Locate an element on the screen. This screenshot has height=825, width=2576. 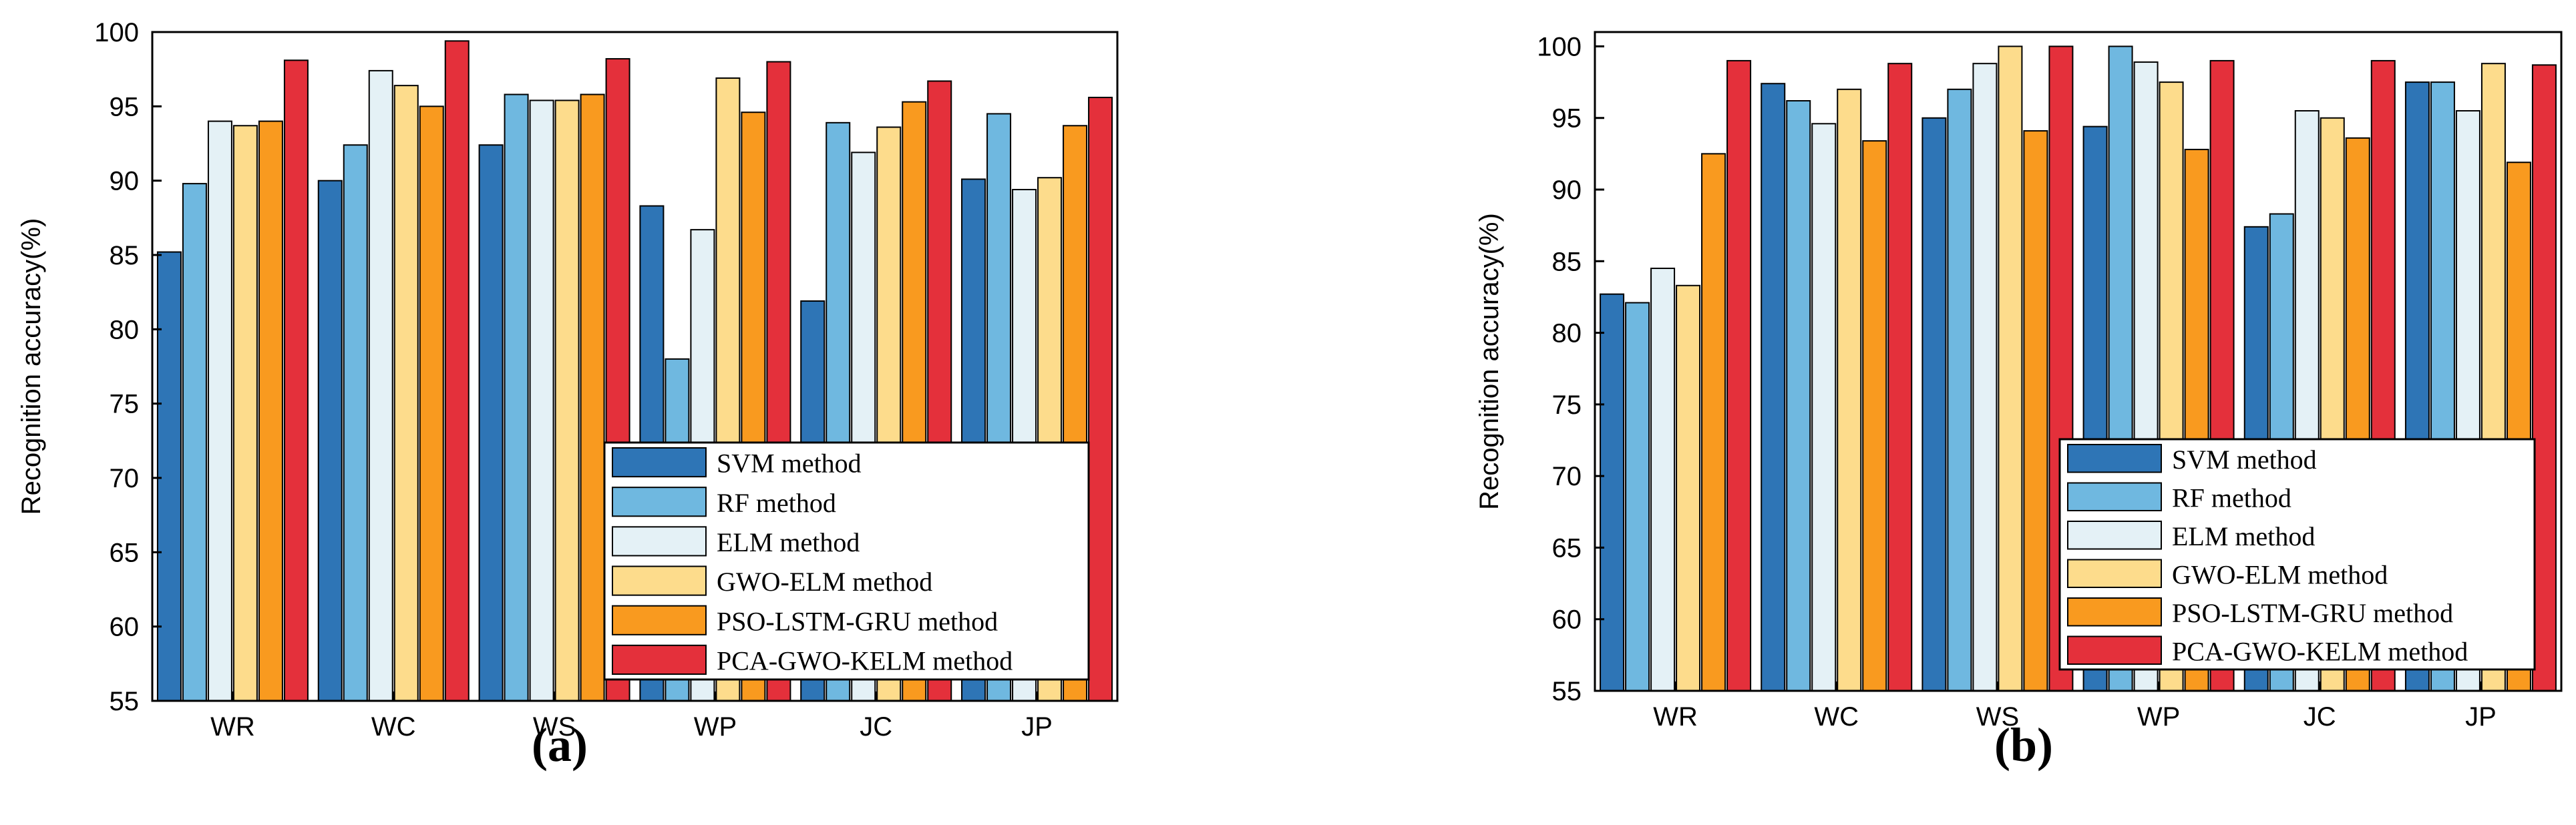
x-tick-label: WS is located at coordinates (554, 727).